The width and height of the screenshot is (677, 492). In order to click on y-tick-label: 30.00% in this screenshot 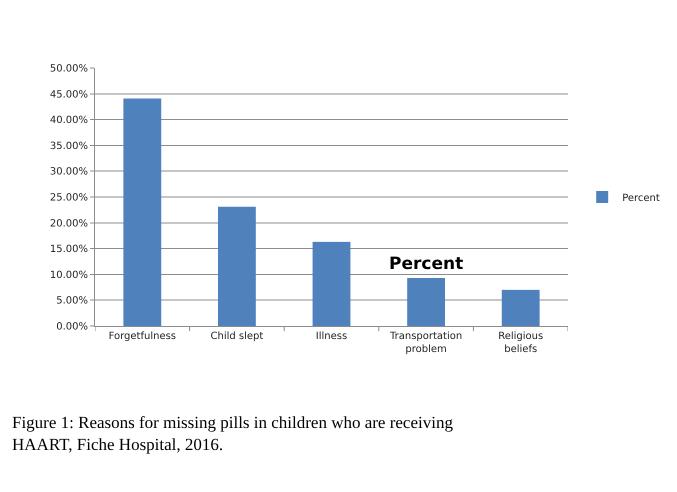, I will do `click(69, 172)`.